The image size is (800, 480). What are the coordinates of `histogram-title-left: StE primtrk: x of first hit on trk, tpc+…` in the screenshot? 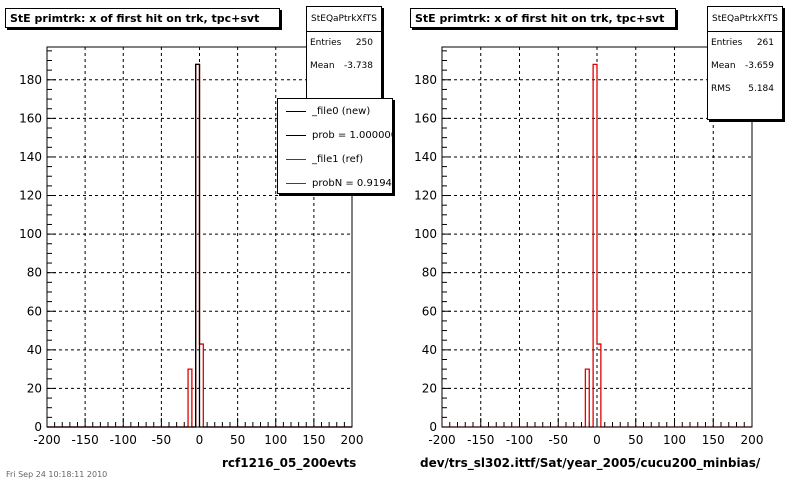 It's located at (142, 18).